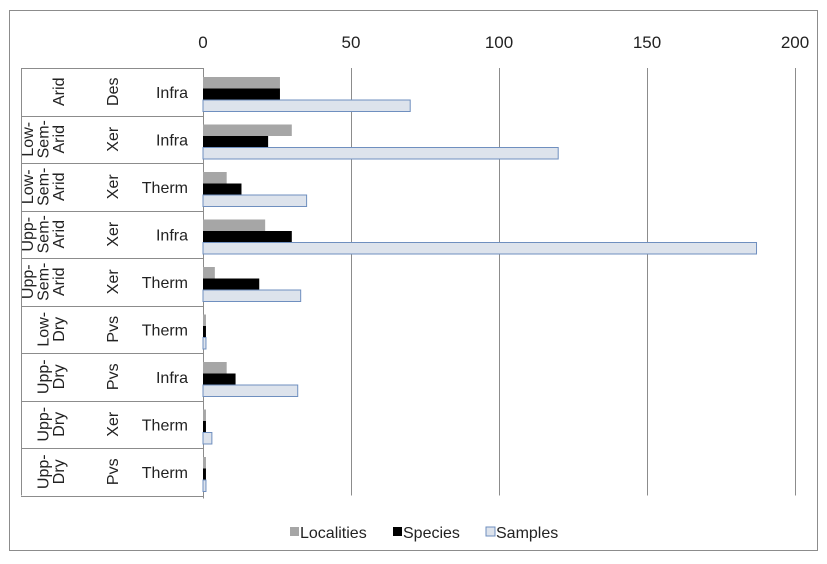 This screenshot has width=827, height=564. I want to click on category-label-level2: Des, so click(113, 92).